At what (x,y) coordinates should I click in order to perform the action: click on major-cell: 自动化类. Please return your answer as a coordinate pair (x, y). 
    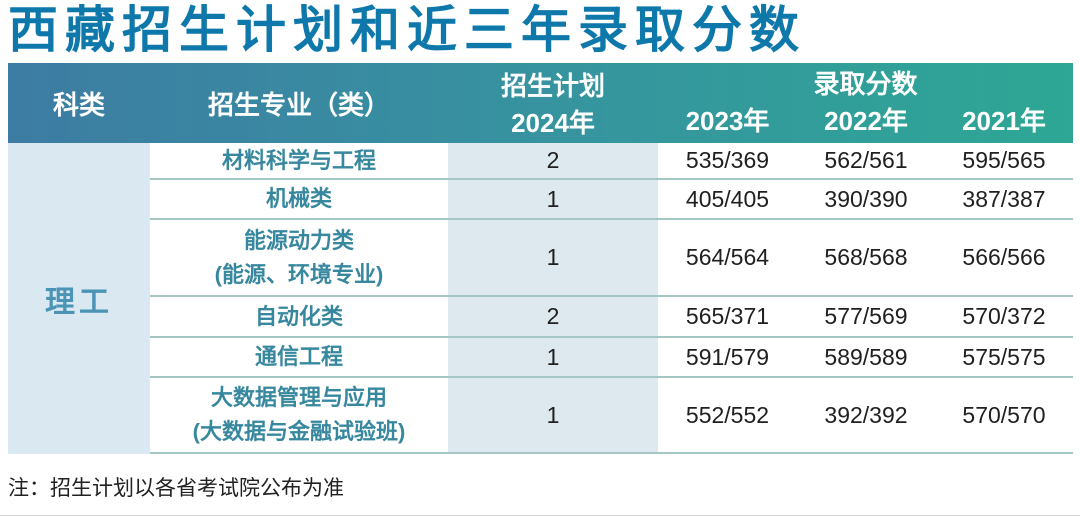
    Looking at the image, I should click on (299, 316).